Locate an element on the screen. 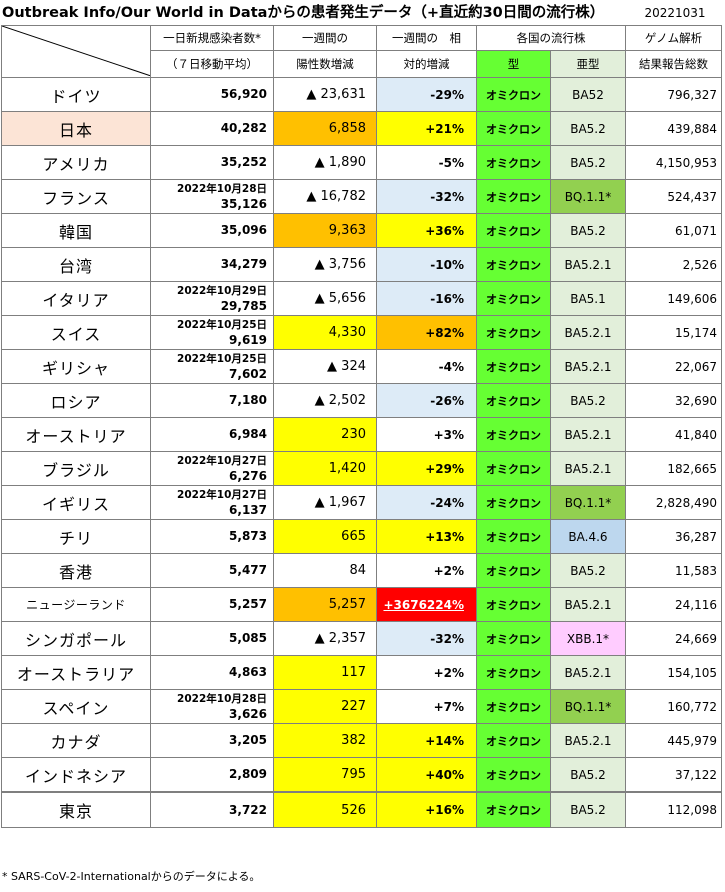 This screenshot has height=892, width=725. new-cases-value: 29,785 is located at coordinates (243, 305).